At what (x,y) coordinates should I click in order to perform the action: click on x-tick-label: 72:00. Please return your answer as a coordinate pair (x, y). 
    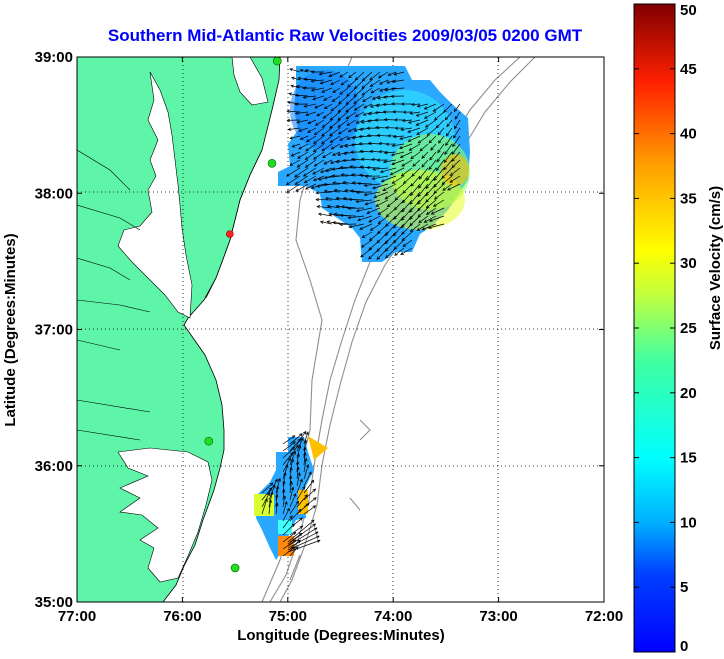
    Looking at the image, I should click on (604, 616).